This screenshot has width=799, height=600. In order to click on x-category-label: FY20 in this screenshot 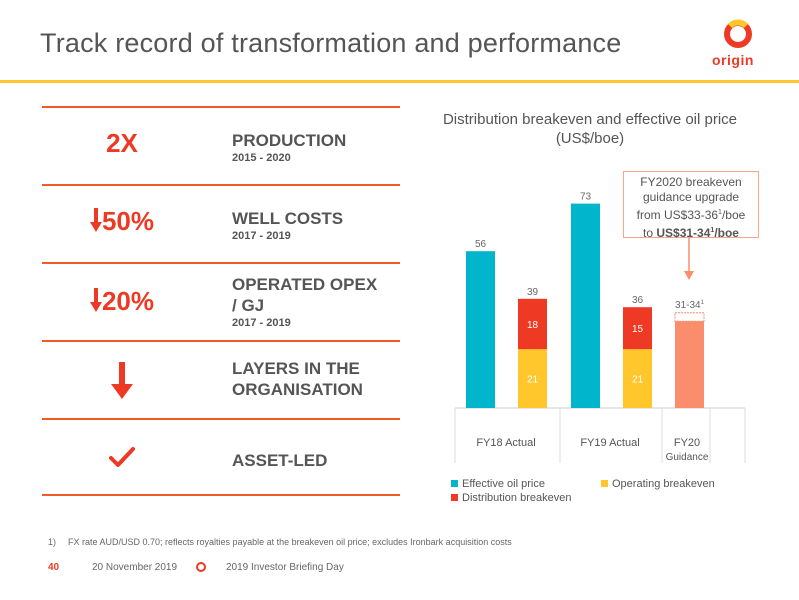, I will do `click(687, 443)`.